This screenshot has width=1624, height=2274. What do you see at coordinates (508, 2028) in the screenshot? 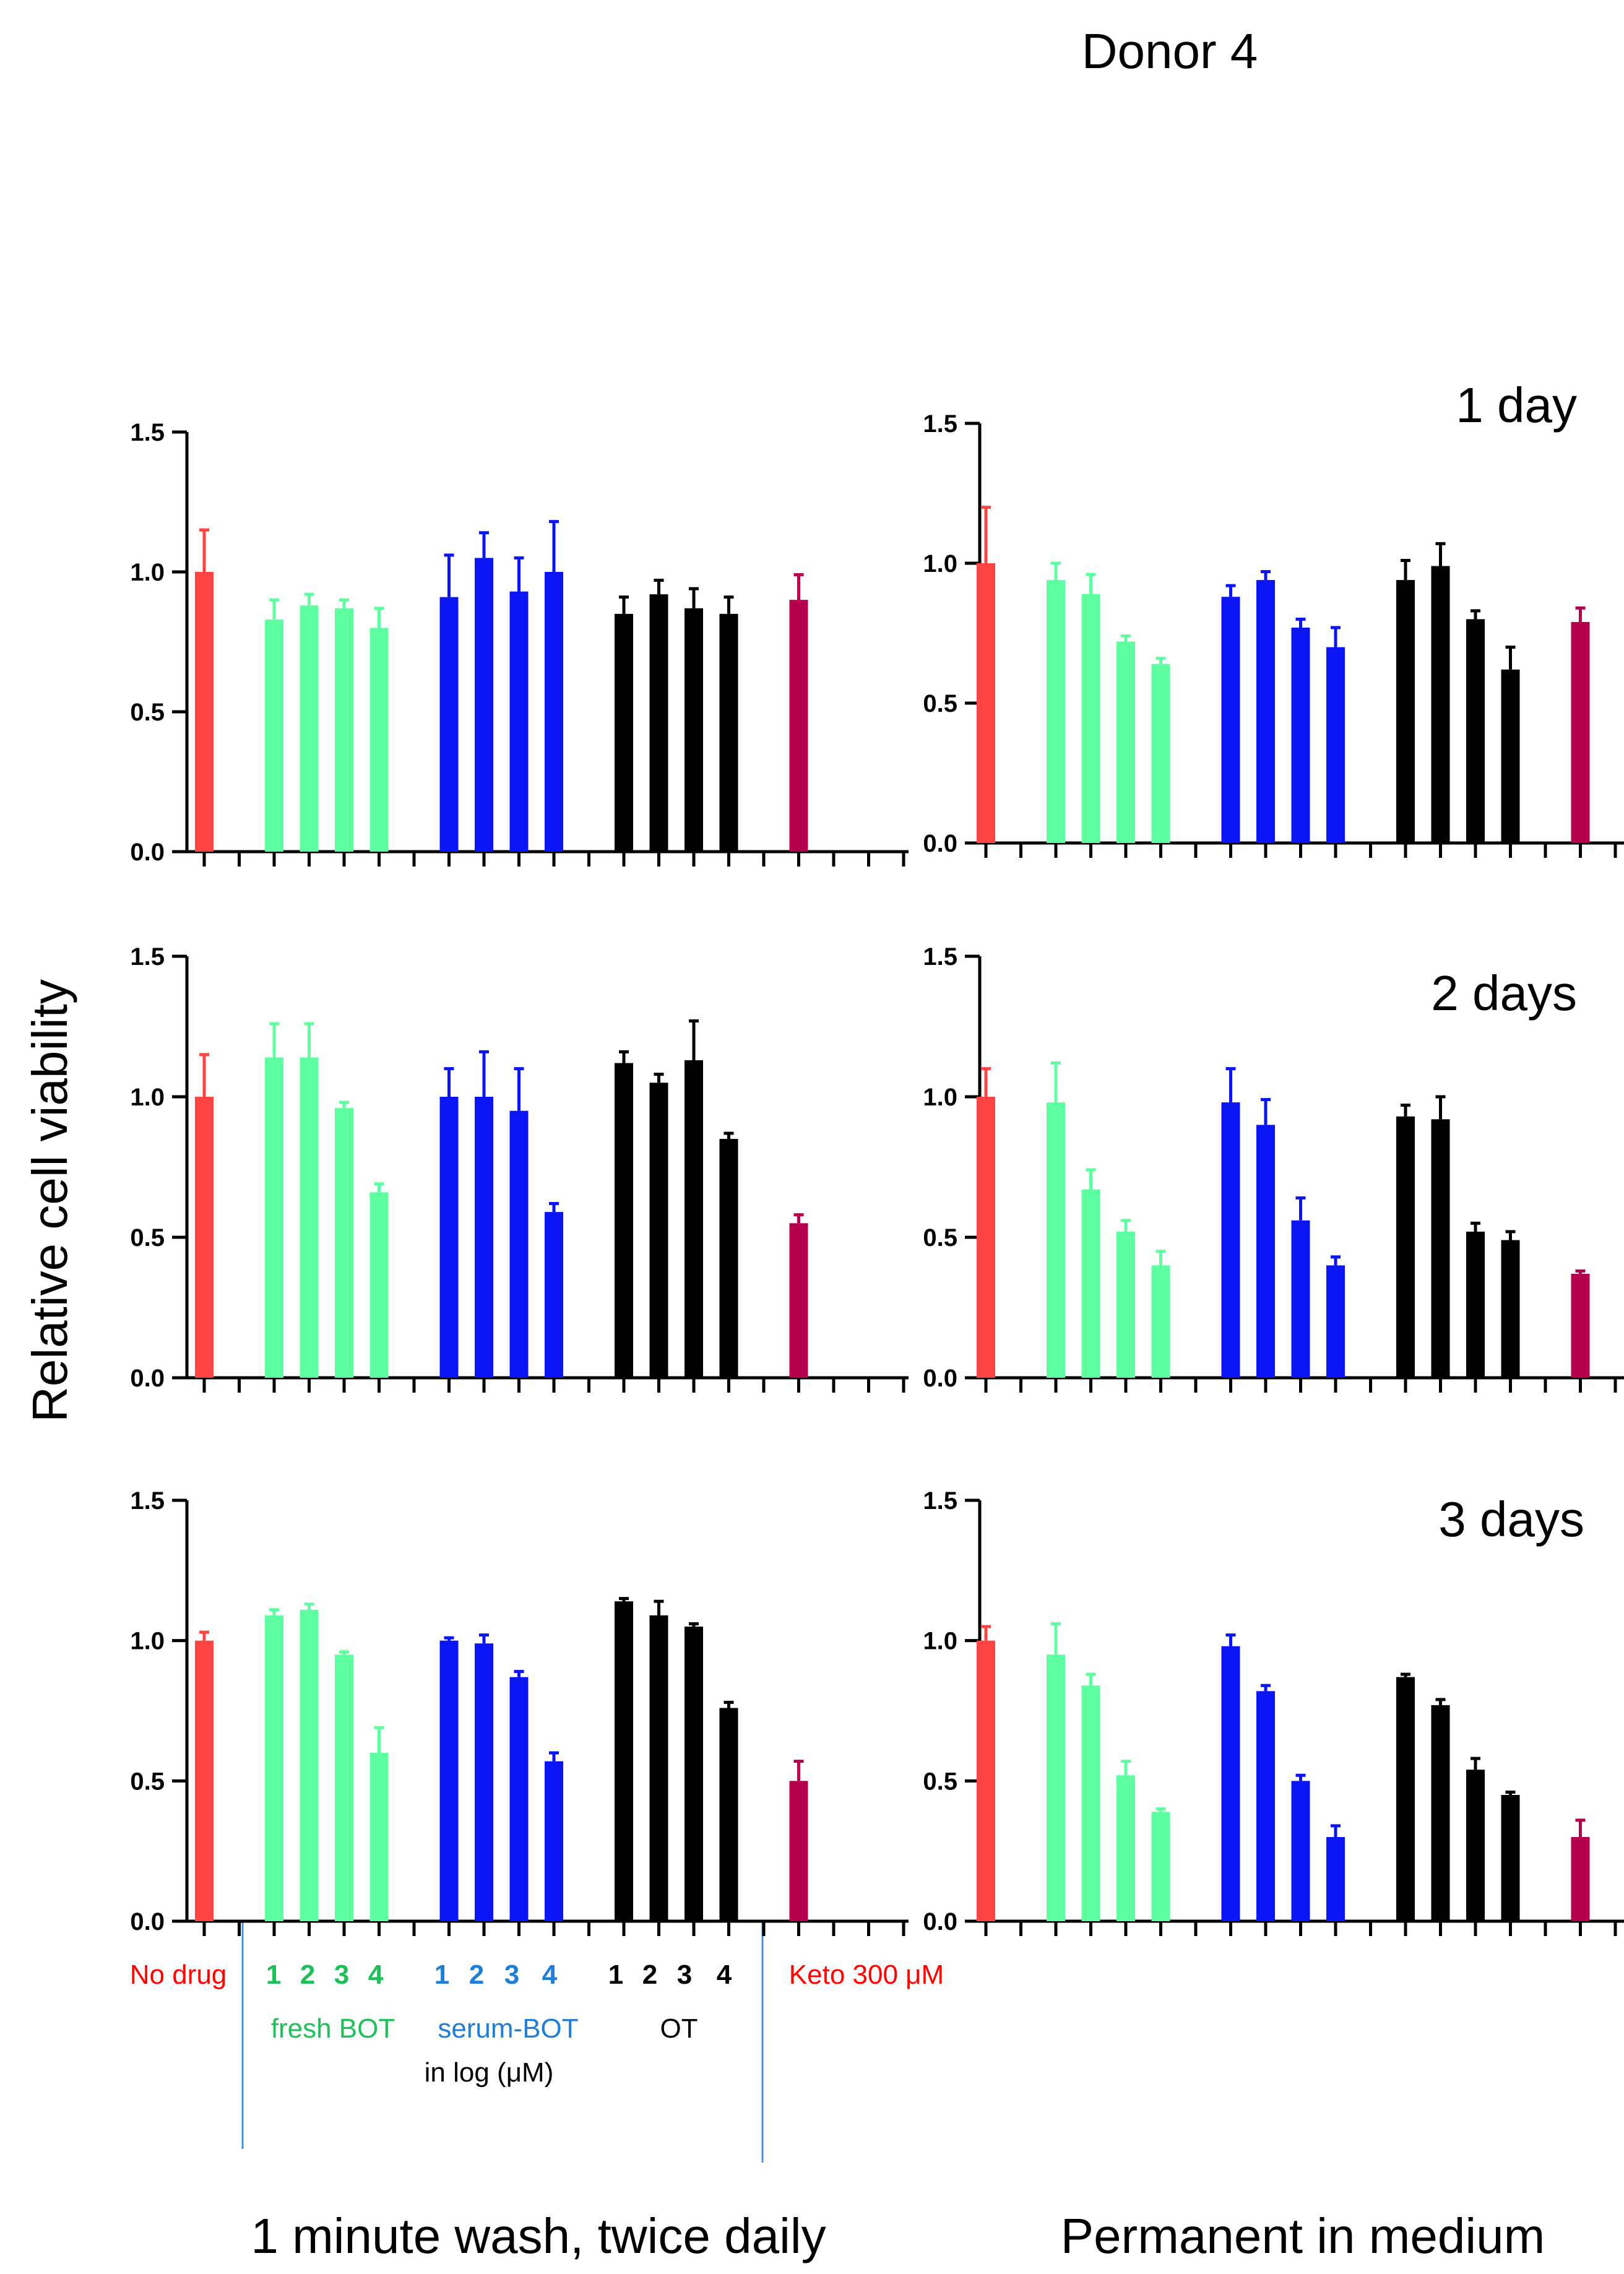
I see `label-serum-bot: serum-BOT` at bounding box center [508, 2028].